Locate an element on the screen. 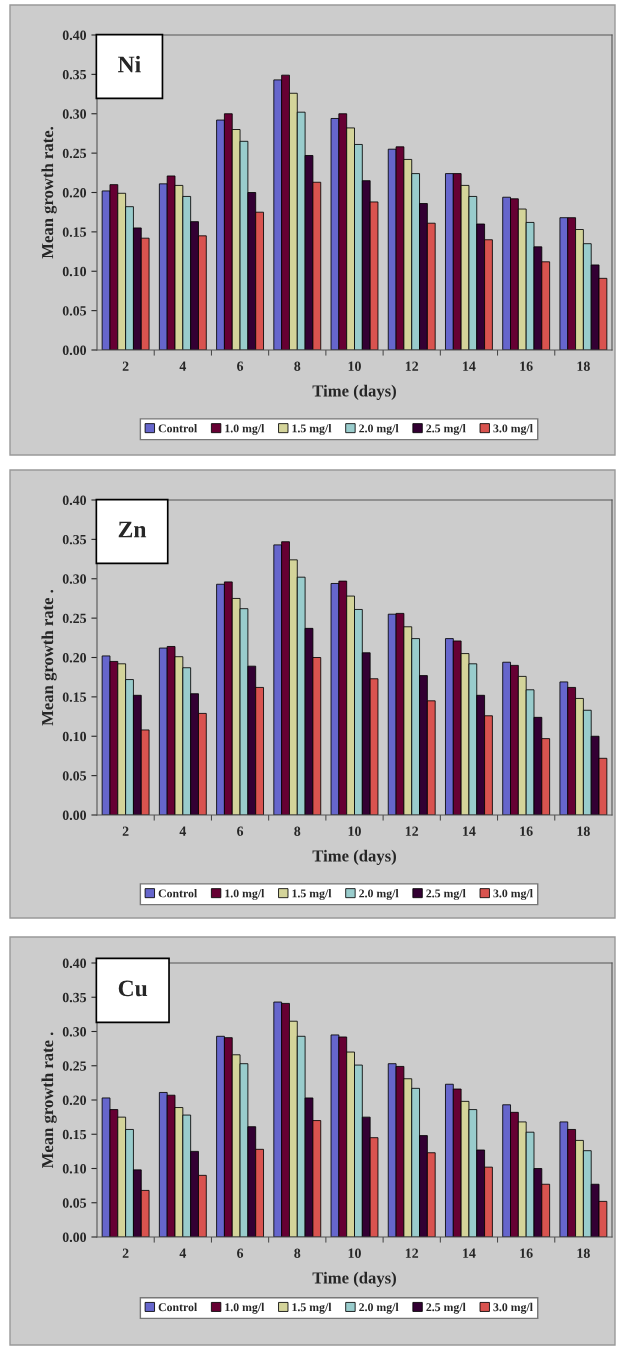 Image resolution: width=619 pixels, height=1351 pixels. y-axis-title: Mean growth rate. is located at coordinates (49, 192).